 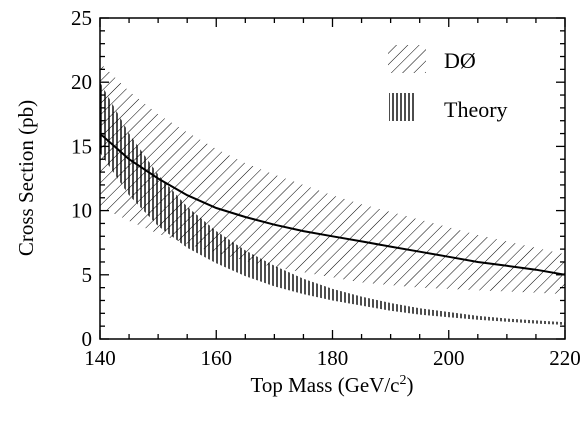 I want to click on legend-swatch-do, so click(x=407, y=59).